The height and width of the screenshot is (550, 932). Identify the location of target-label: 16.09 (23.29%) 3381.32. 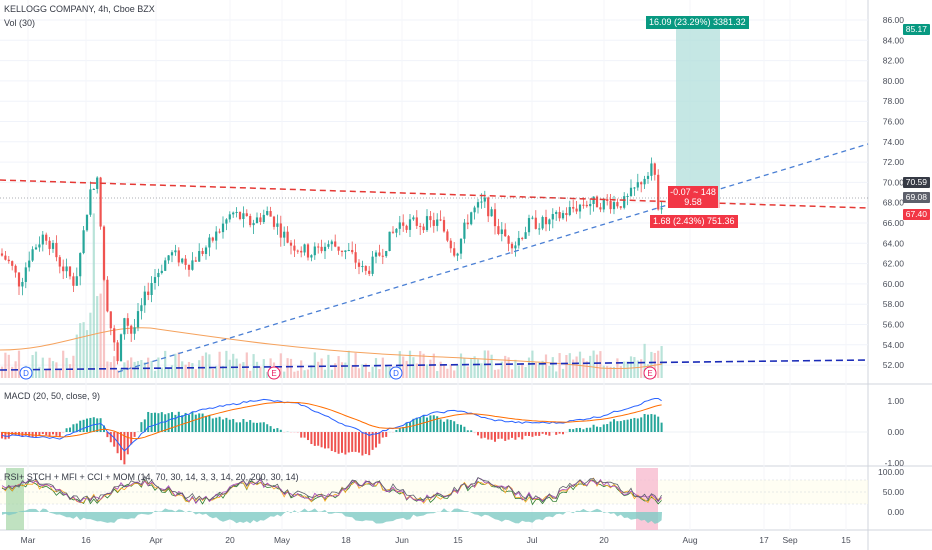
(697, 22).